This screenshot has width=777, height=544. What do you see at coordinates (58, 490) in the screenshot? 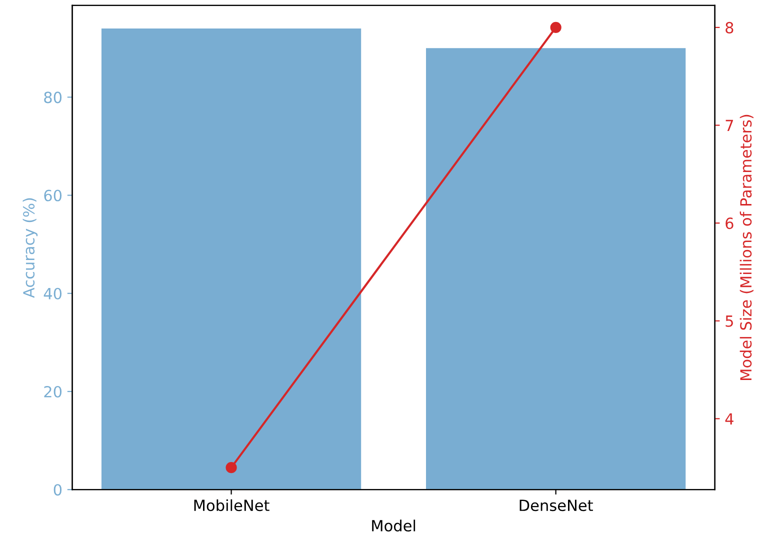
I see `y-tick-label: 0` at bounding box center [58, 490].